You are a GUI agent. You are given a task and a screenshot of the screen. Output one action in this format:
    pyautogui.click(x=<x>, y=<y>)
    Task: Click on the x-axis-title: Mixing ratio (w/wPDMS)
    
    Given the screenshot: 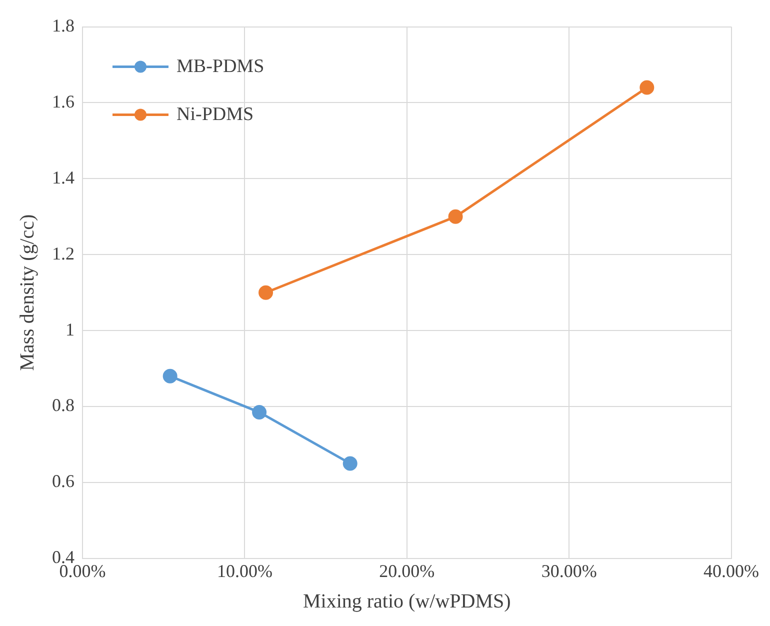 What is the action you would take?
    pyautogui.click(x=406, y=601)
    